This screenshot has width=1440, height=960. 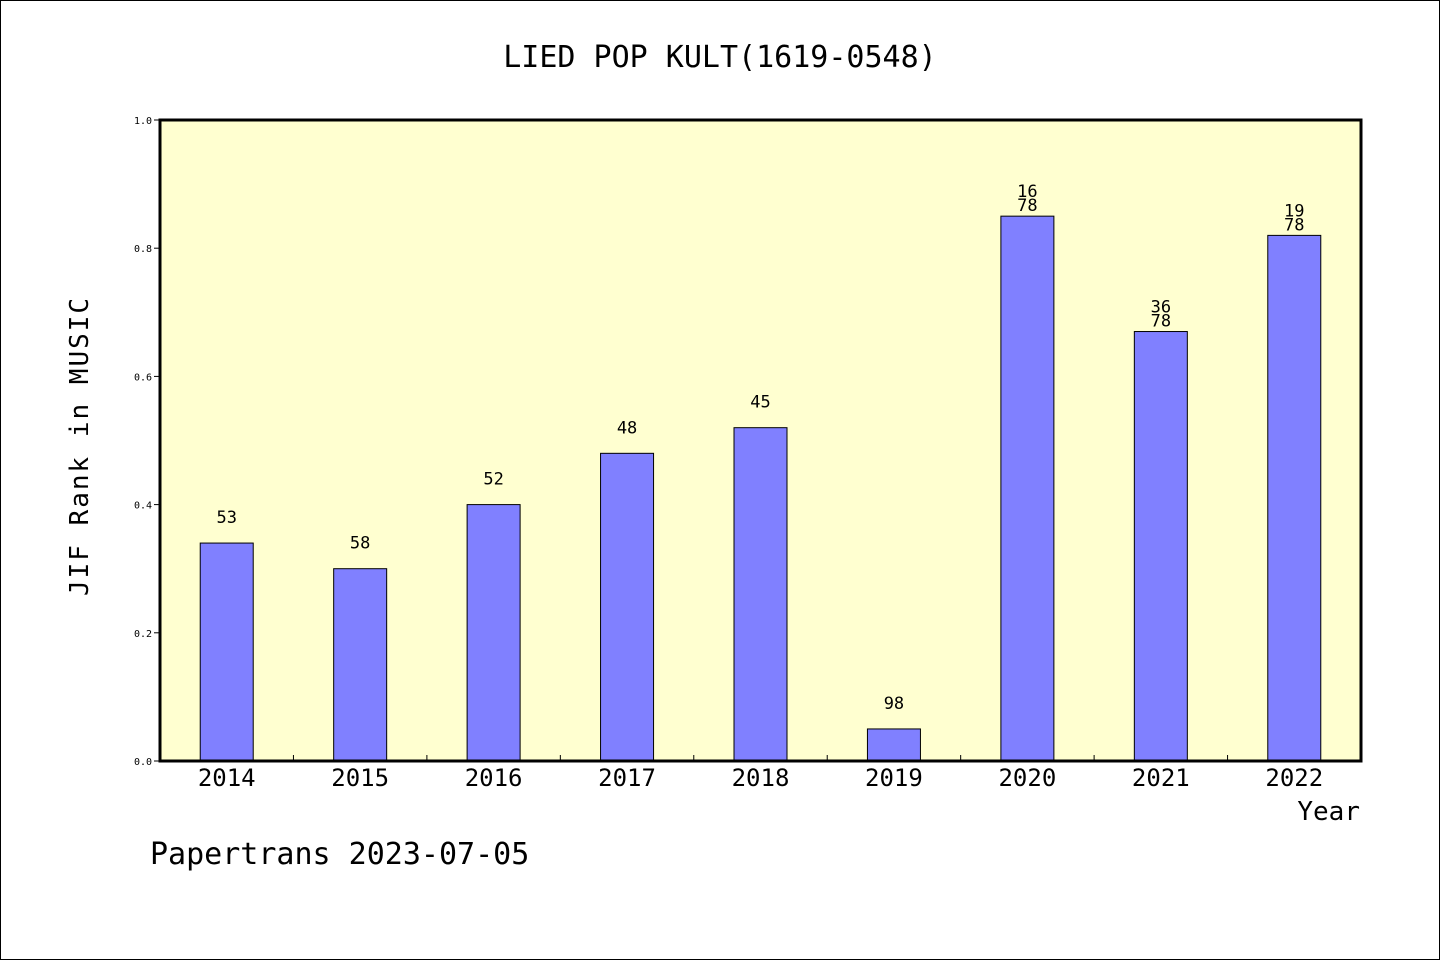 I want to click on bar-2018, so click(x=760, y=594).